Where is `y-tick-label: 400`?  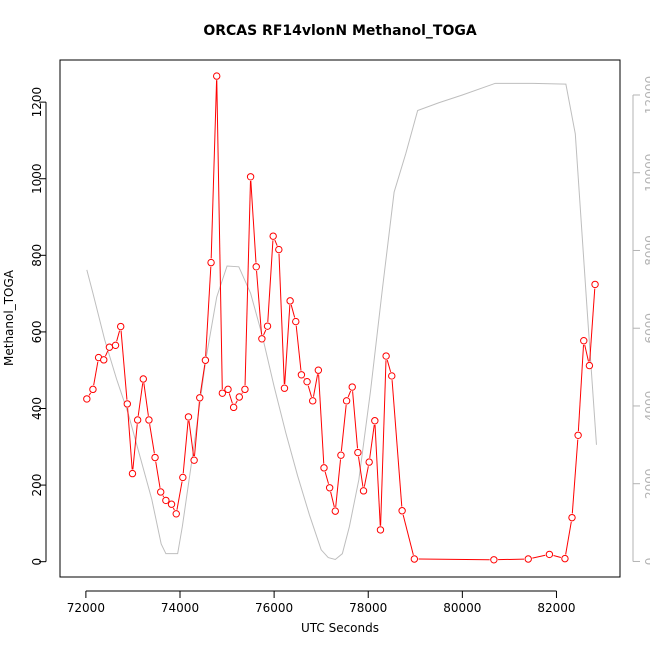 y-tick-label: 400 is located at coordinates (37, 408).